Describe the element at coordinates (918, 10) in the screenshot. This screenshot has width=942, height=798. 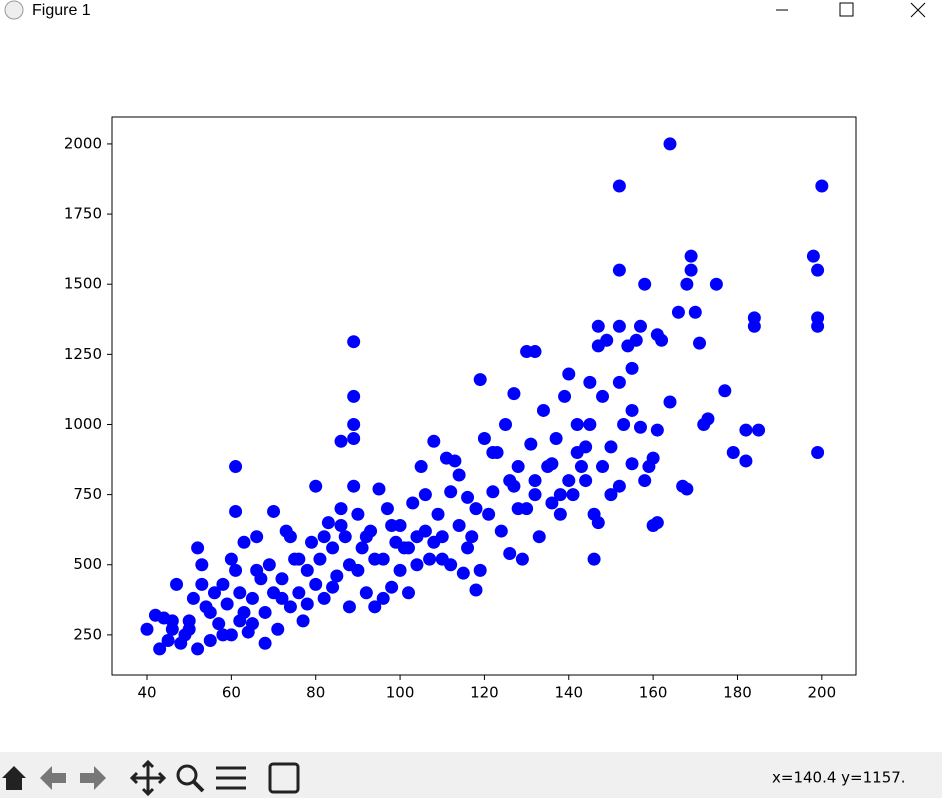
I see `close-button` at that location.